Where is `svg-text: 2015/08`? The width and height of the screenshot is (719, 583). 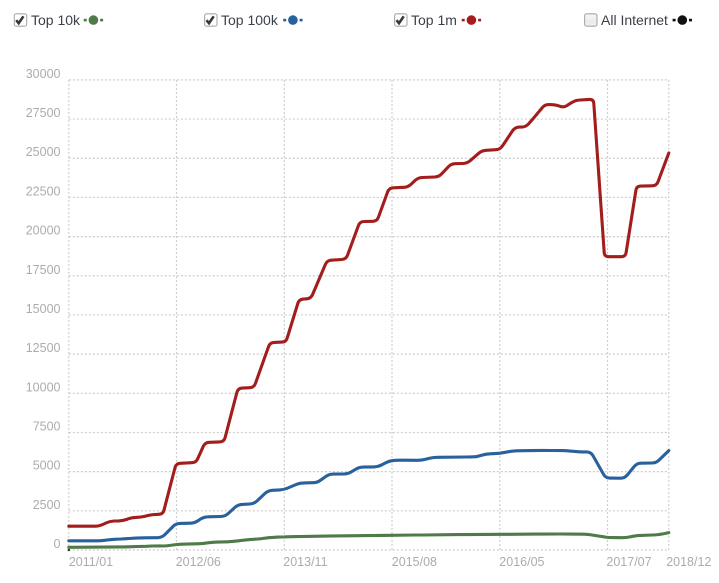 svg-text: 2015/08 is located at coordinates (414, 562).